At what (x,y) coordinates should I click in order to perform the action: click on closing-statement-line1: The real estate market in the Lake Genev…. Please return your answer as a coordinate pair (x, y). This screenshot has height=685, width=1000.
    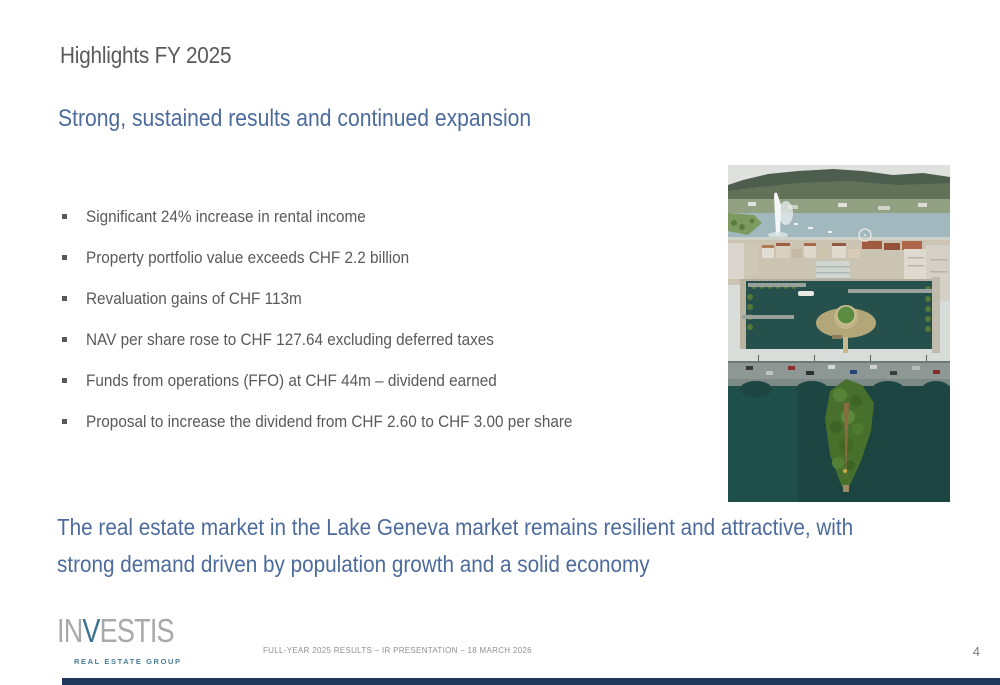
    Looking at the image, I should click on (455, 527).